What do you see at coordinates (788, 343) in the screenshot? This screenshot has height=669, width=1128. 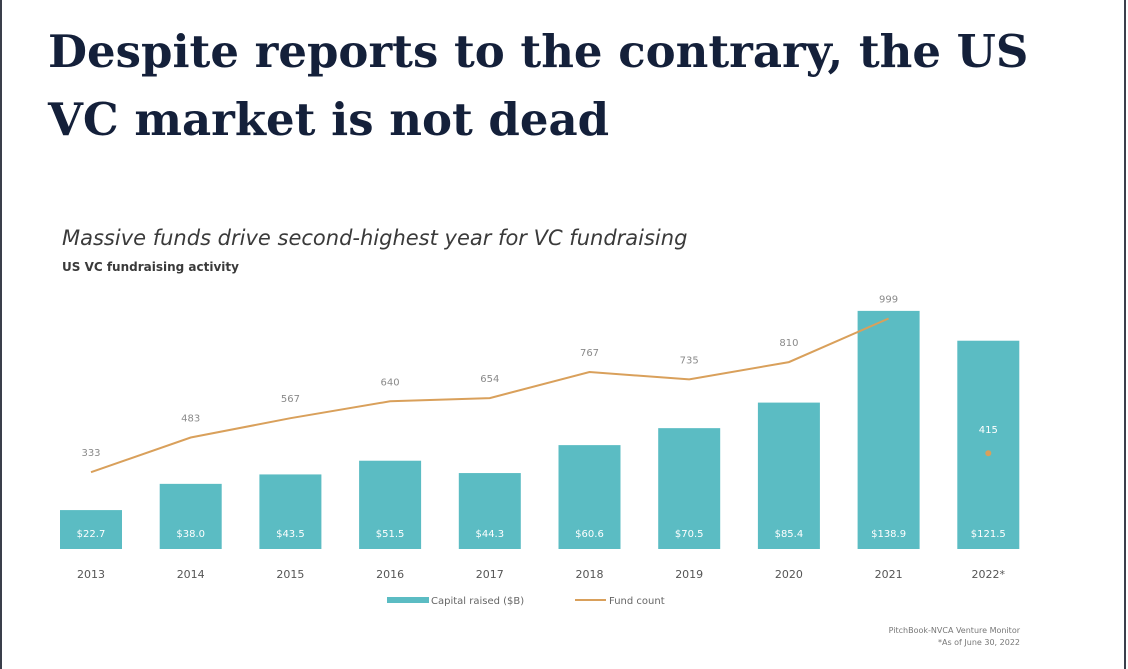 I see `line-value-label: 810` at bounding box center [788, 343].